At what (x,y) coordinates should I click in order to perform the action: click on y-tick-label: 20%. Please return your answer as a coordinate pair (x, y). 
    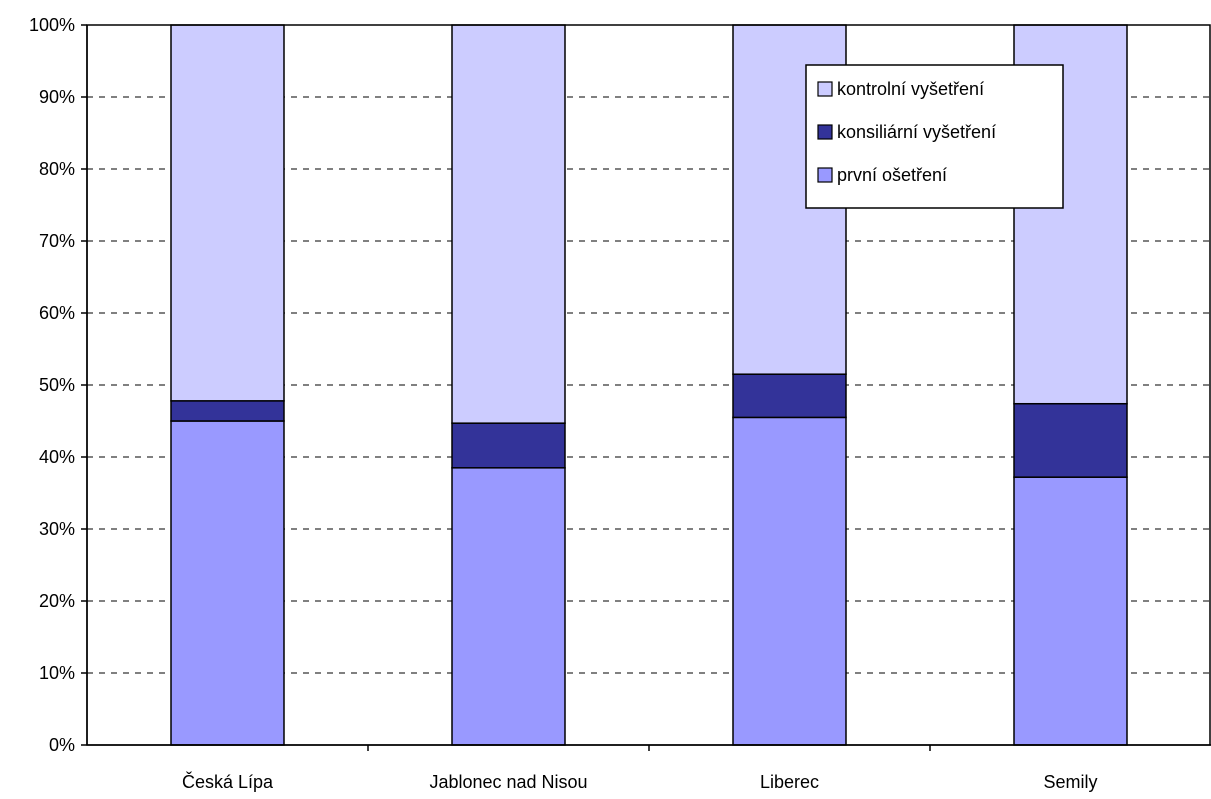
    Looking at the image, I should click on (57, 601).